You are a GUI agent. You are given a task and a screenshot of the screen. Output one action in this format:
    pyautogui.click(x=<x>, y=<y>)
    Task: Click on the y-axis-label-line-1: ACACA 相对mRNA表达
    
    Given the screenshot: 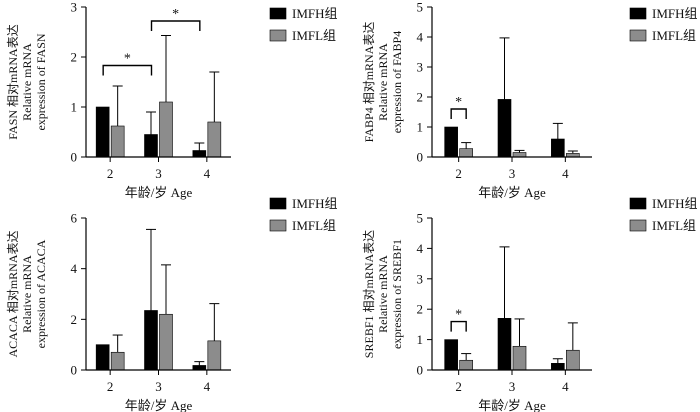 What is the action you would take?
    pyautogui.click(x=13, y=293)
    